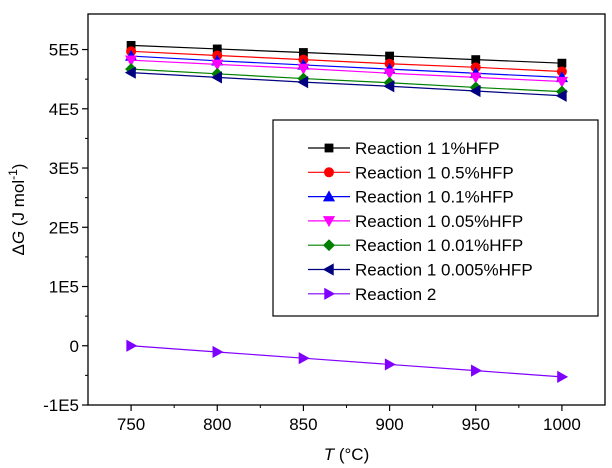 Image resolution: width=612 pixels, height=468 pixels. I want to click on y-tick-label: -1E5, so click(61, 405).